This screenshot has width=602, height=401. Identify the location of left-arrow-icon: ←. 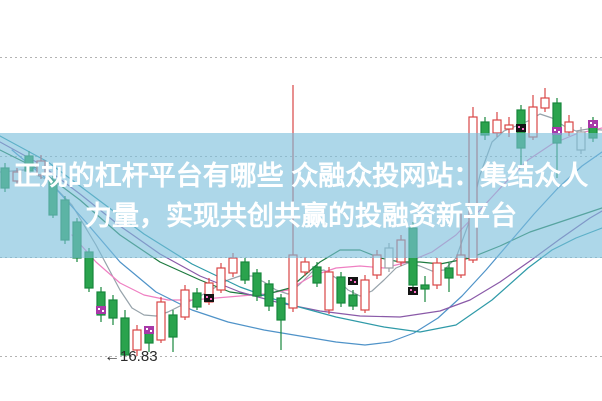
(112, 356).